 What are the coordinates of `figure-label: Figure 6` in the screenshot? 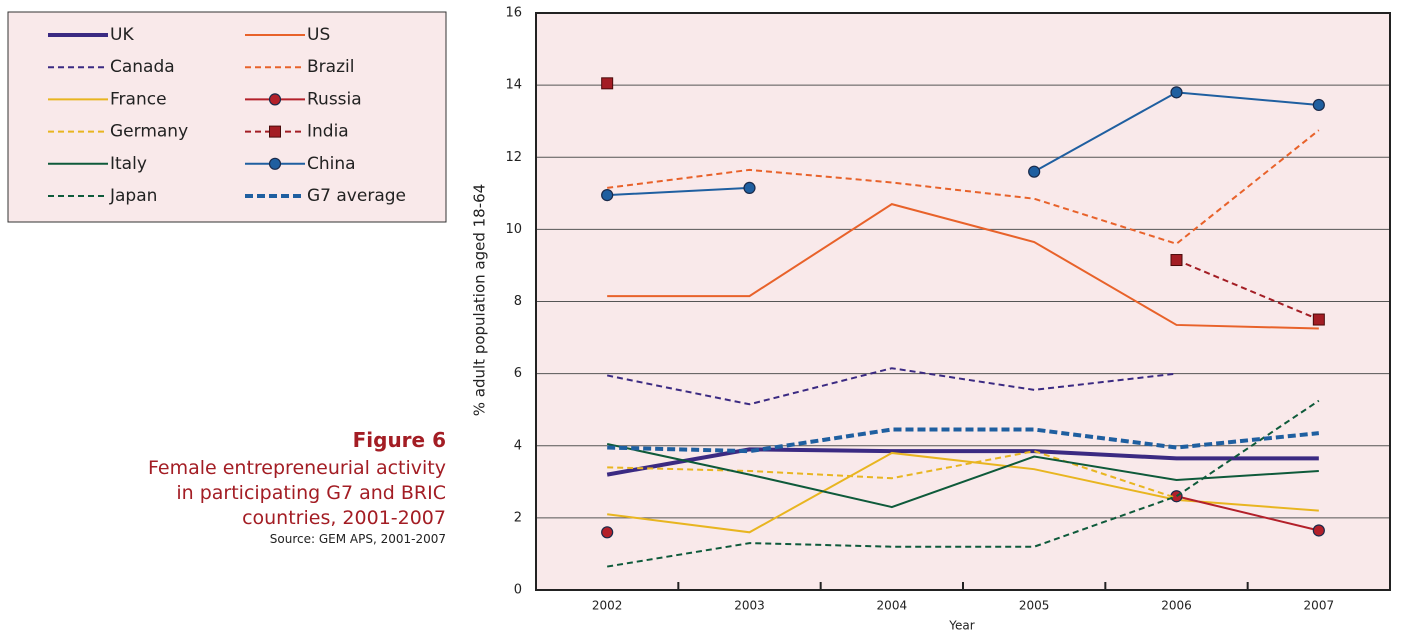 It's located at (399, 440).